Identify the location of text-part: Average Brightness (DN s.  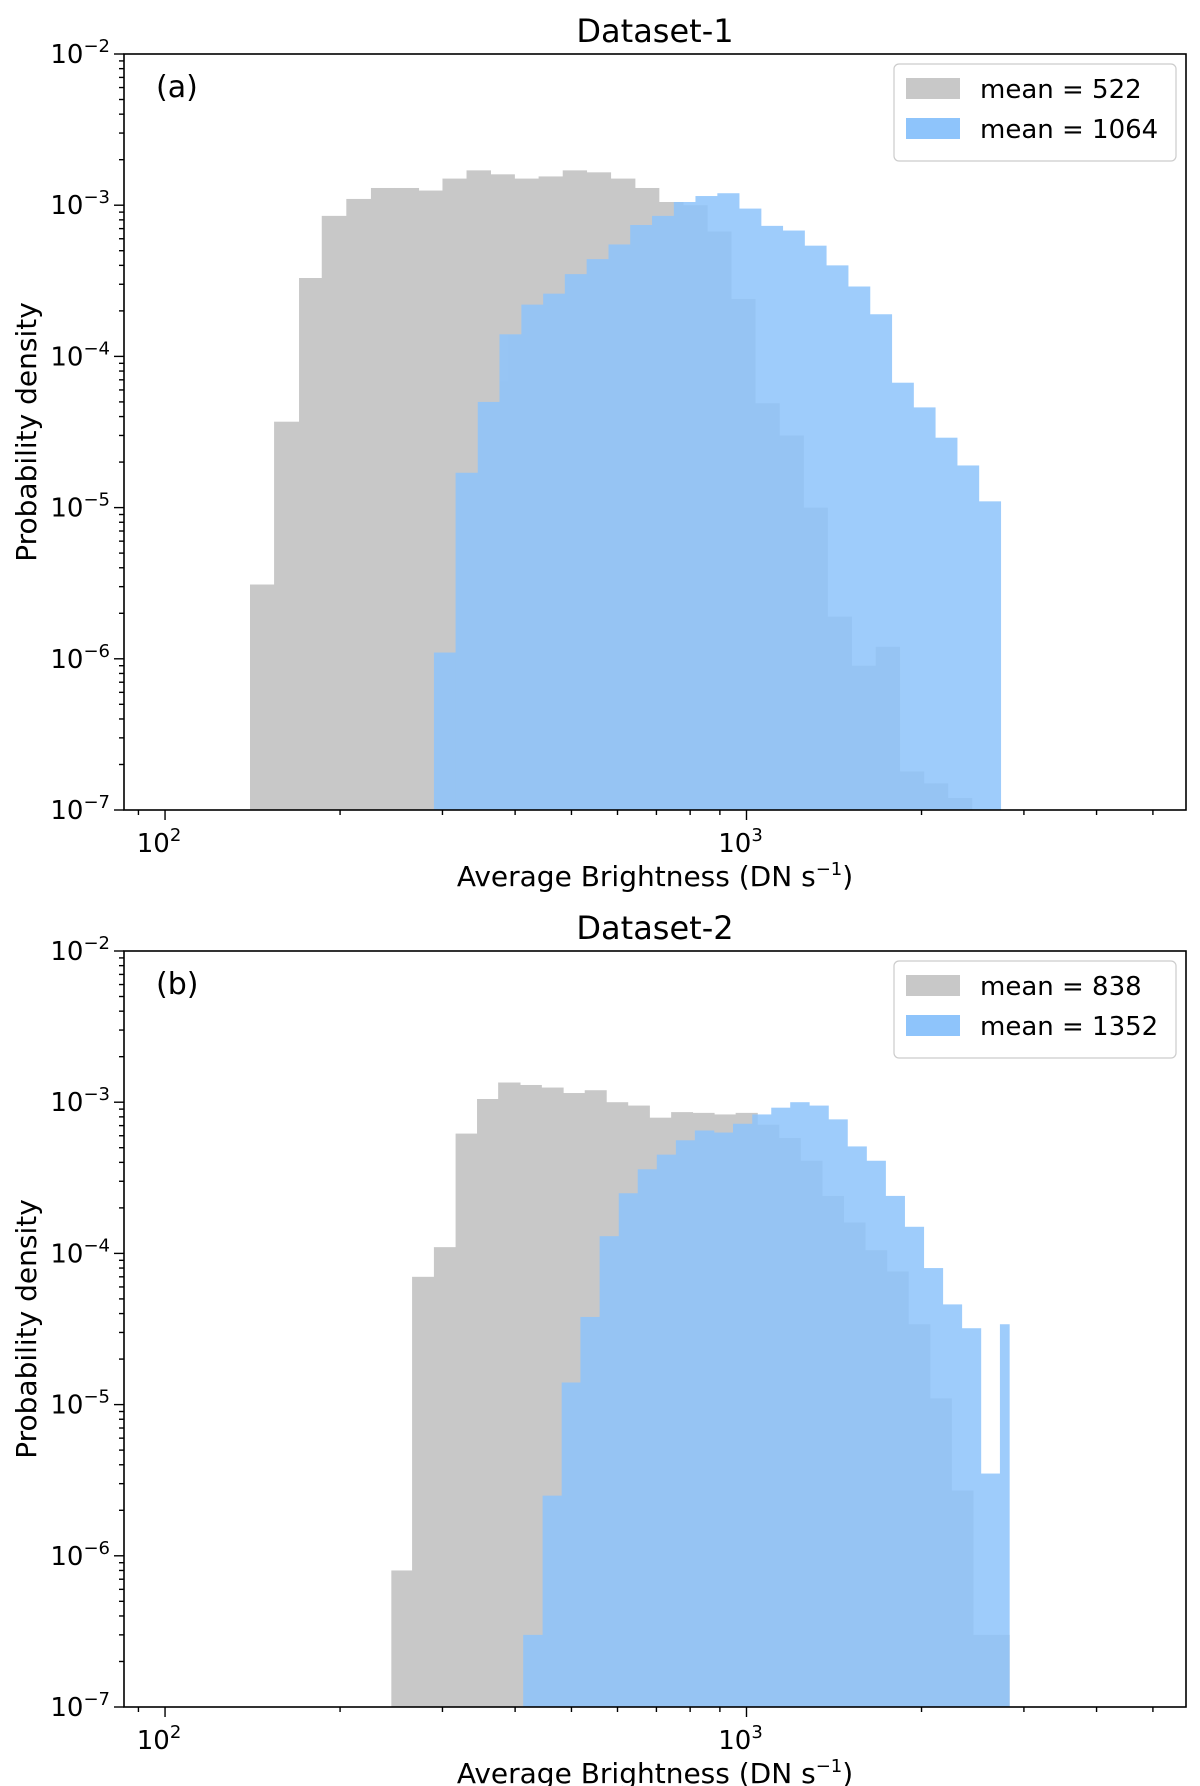
(636, 876).